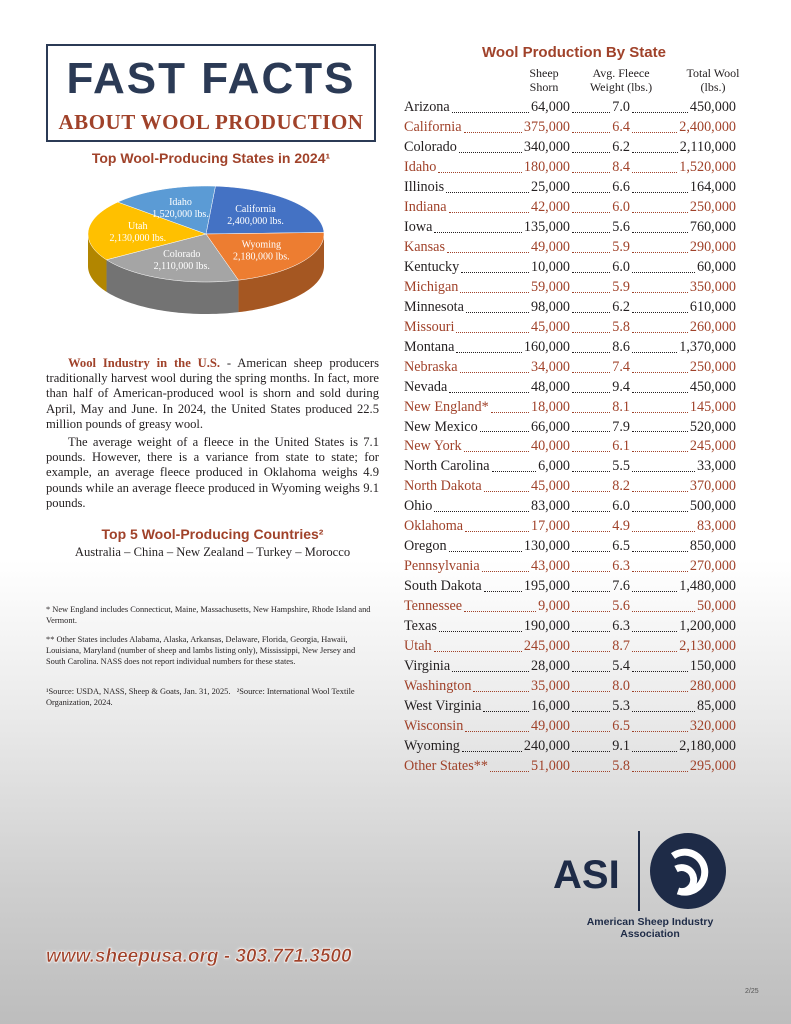 This screenshot has width=791, height=1024. I want to click on pie-slice-shade, so click(97, 263).